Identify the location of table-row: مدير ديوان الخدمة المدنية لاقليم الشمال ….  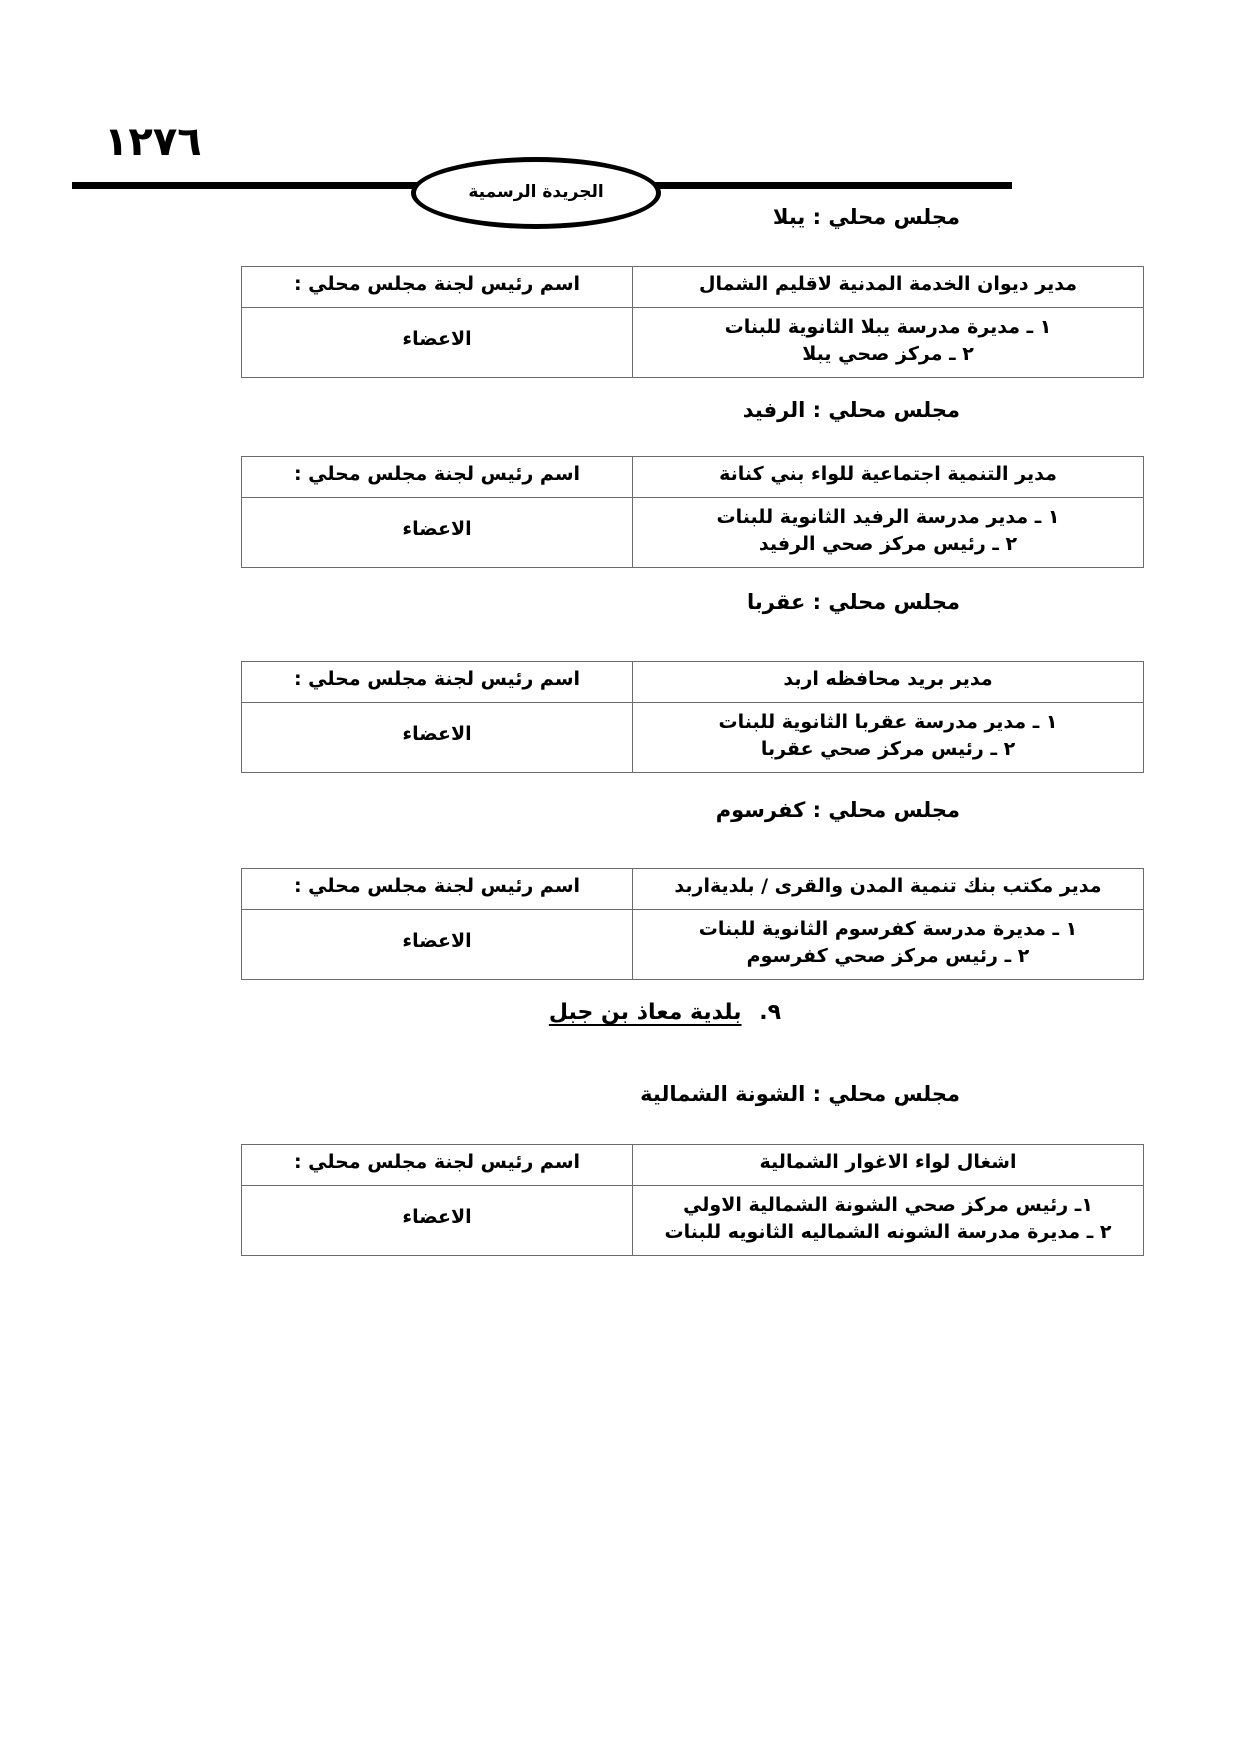
(692, 287).